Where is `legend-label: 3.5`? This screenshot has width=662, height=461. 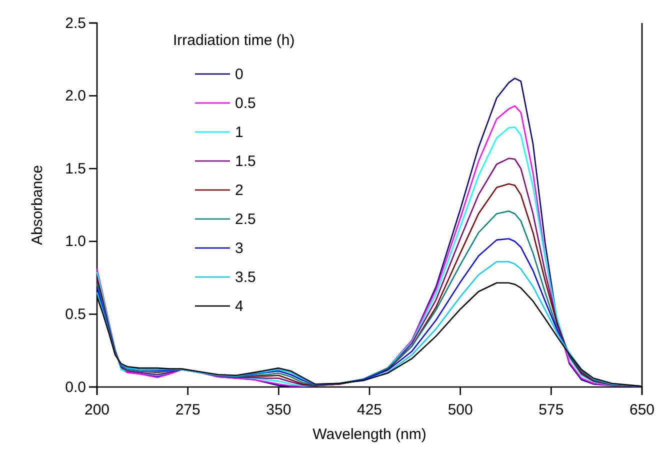 legend-label: 3.5 is located at coordinates (245, 277).